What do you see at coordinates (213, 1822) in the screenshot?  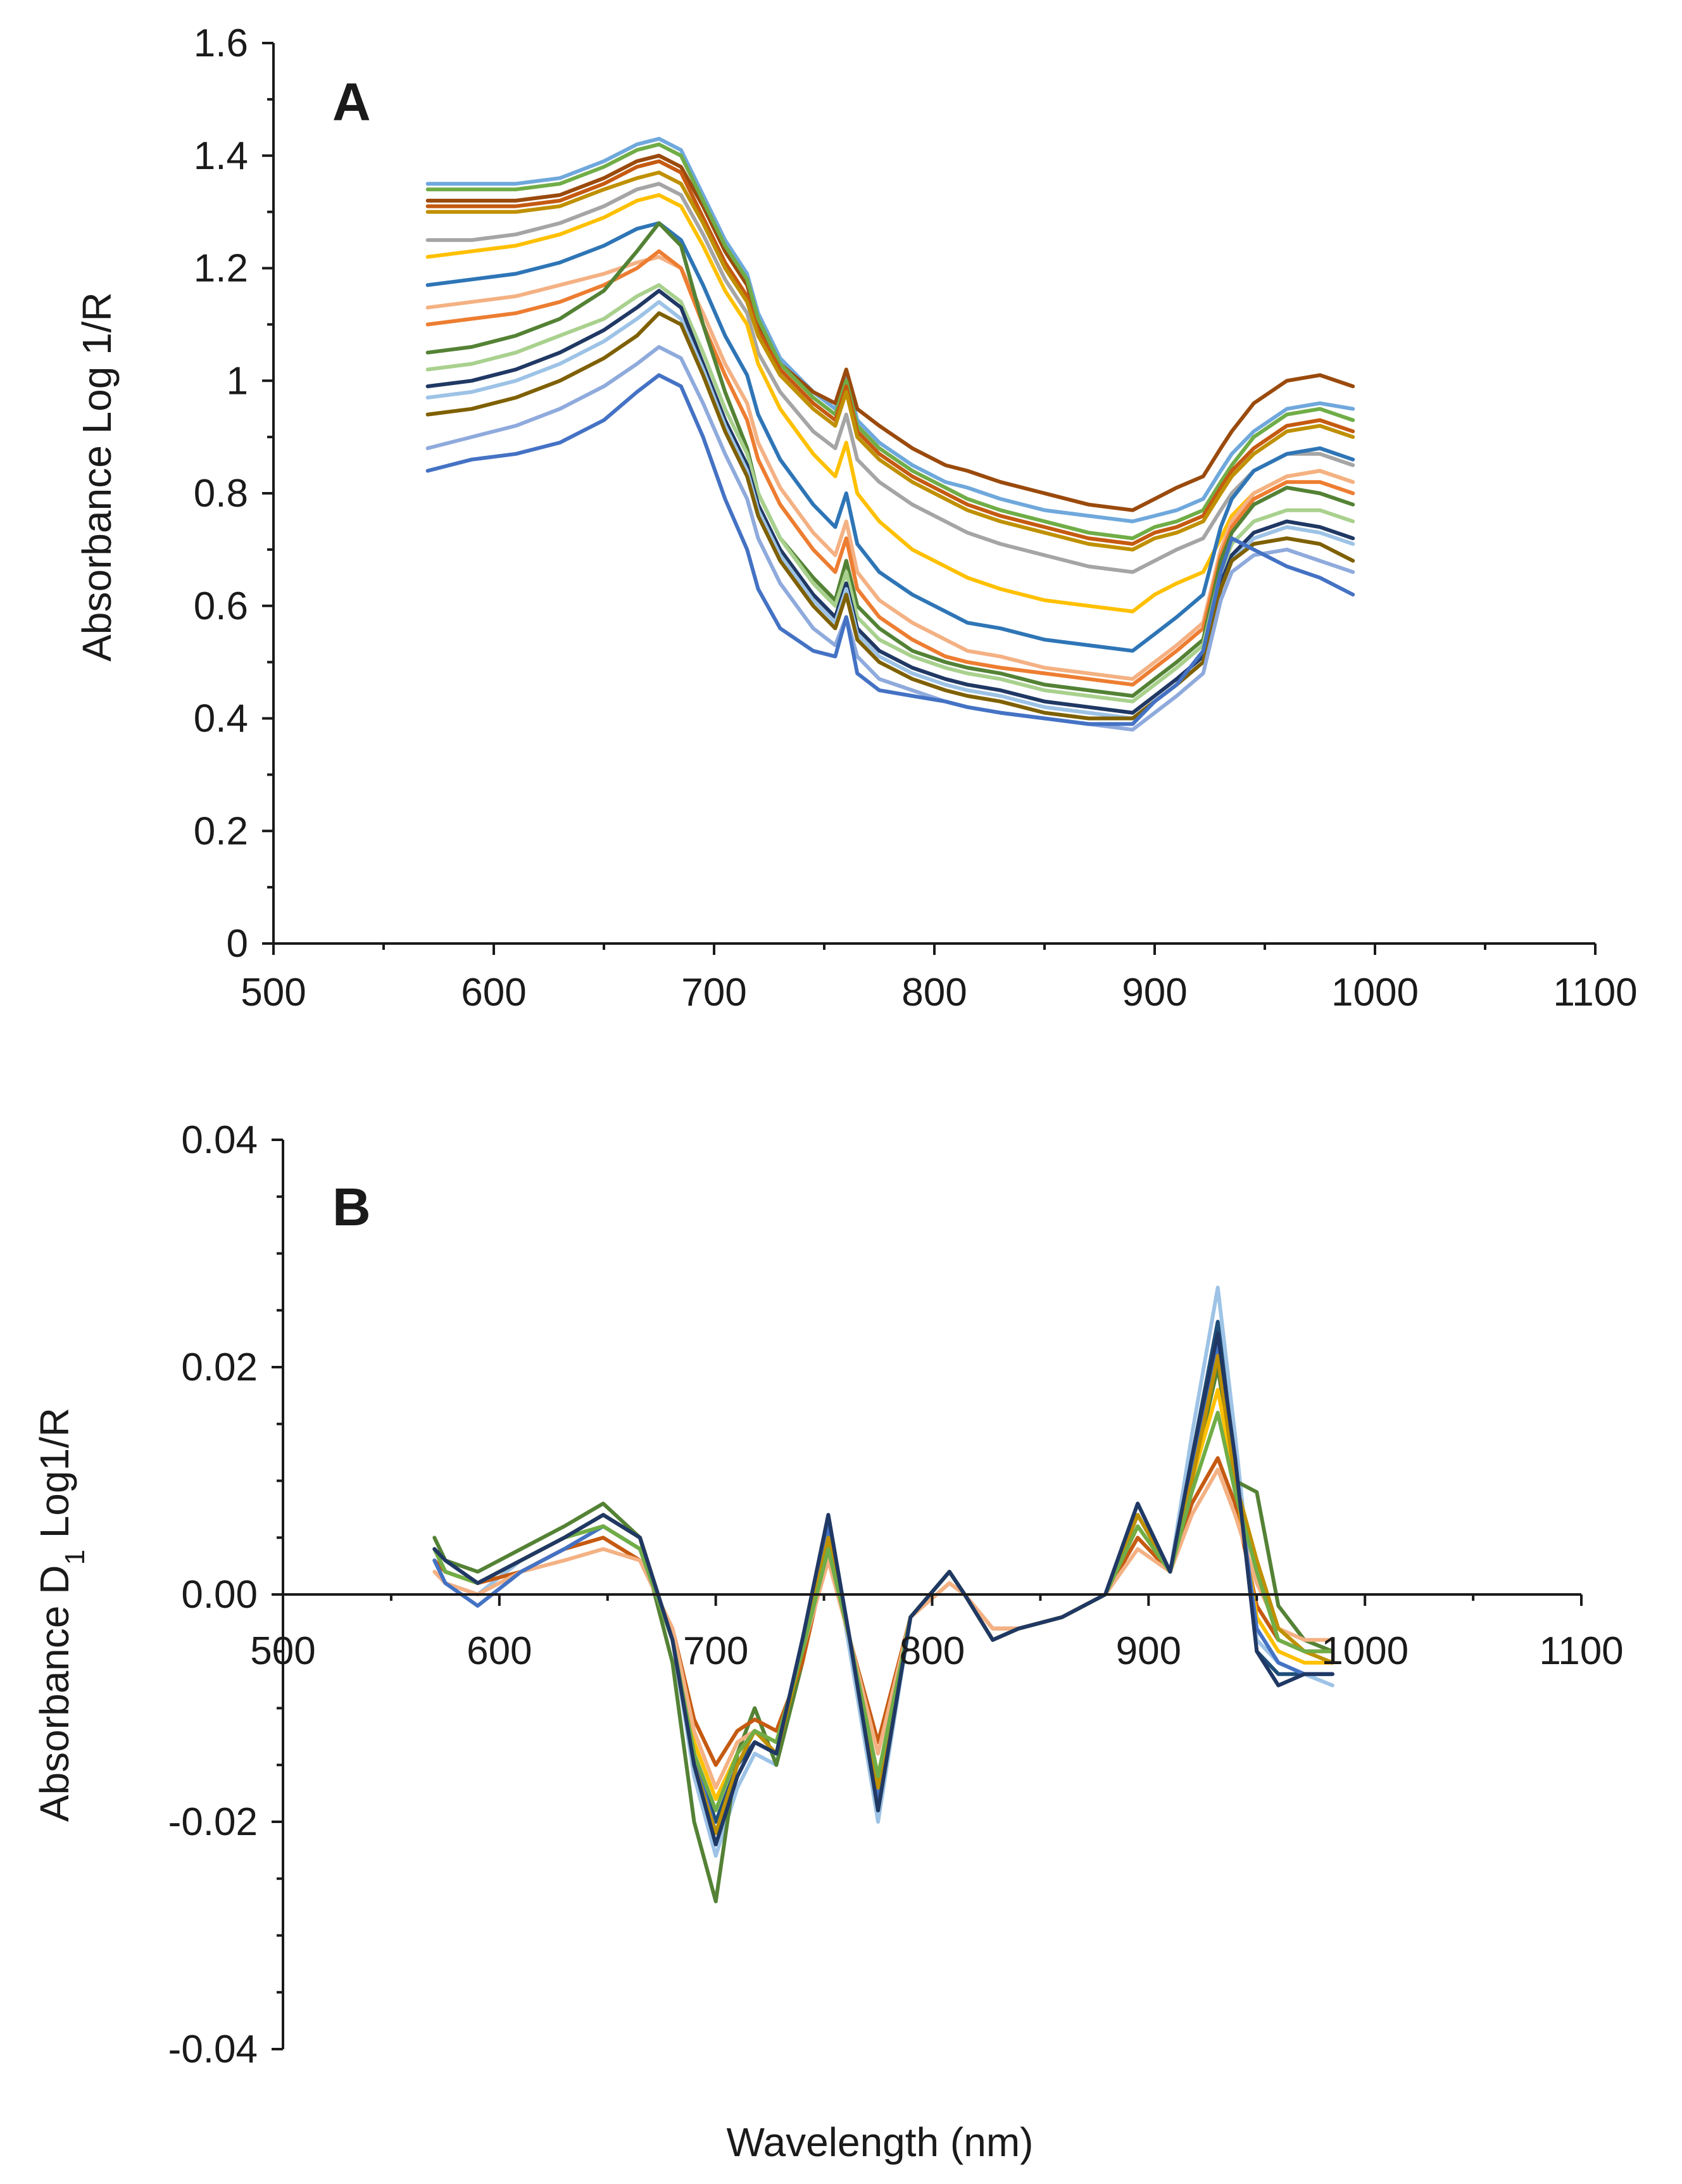 I see `chart-b-y-tick-label: -0.02` at bounding box center [213, 1822].